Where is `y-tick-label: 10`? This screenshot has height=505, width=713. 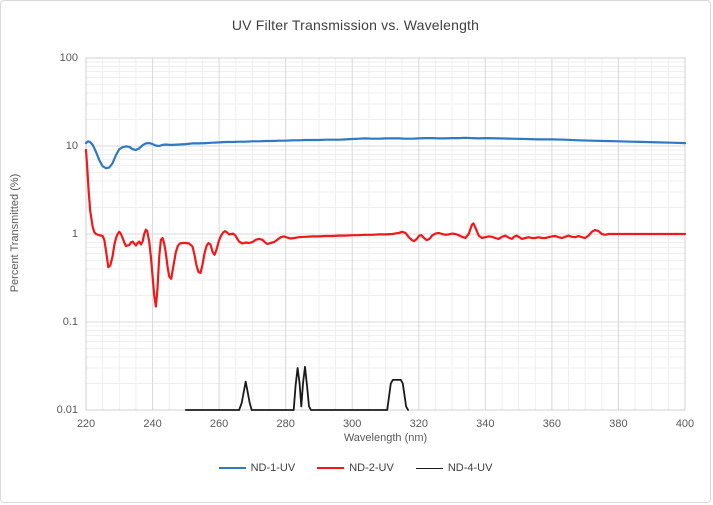 y-tick-label: 10 is located at coordinates (71, 146).